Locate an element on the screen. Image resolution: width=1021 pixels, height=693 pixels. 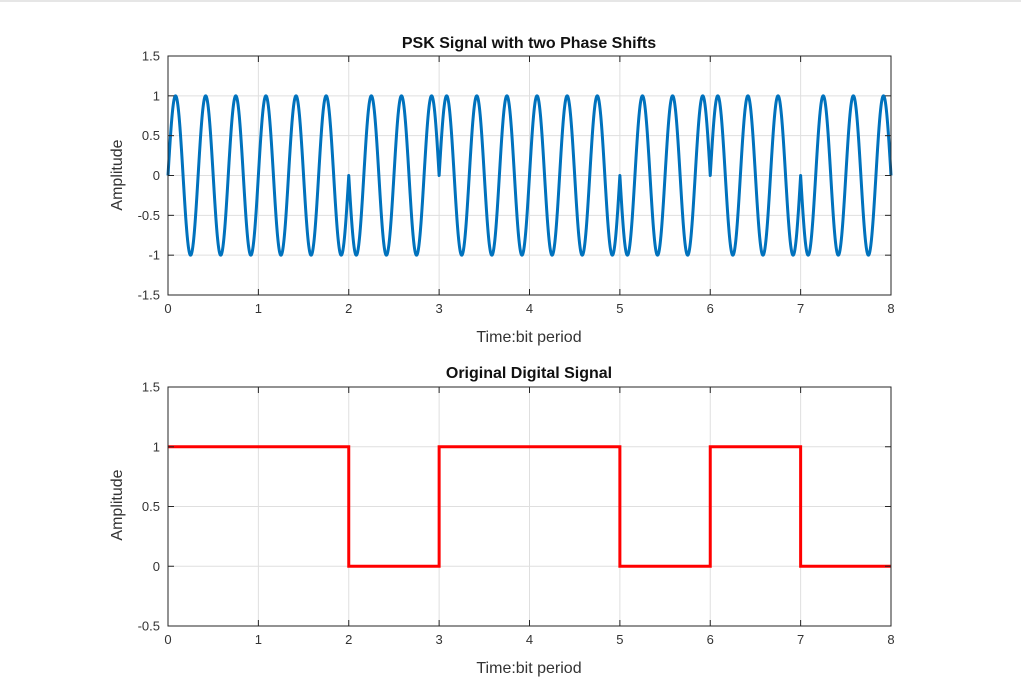
psk-y-axis-label: Amplitude is located at coordinates (117, 174).